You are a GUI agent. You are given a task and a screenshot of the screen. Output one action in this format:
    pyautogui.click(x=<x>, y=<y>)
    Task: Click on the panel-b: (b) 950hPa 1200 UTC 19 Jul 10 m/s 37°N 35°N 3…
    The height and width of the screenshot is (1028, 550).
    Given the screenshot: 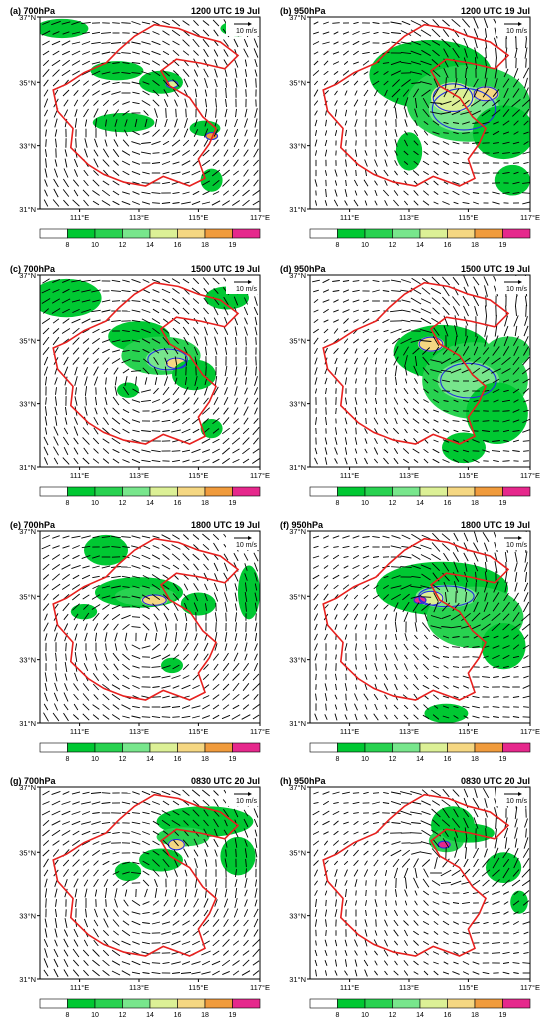 What is the action you would take?
    pyautogui.click(x=410, y=127)
    